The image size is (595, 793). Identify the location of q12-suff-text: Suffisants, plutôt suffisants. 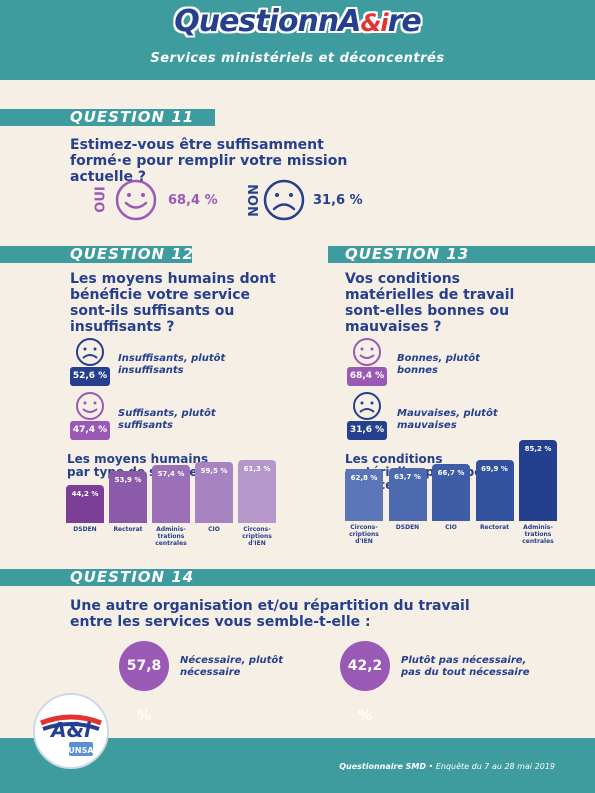
(167, 419).